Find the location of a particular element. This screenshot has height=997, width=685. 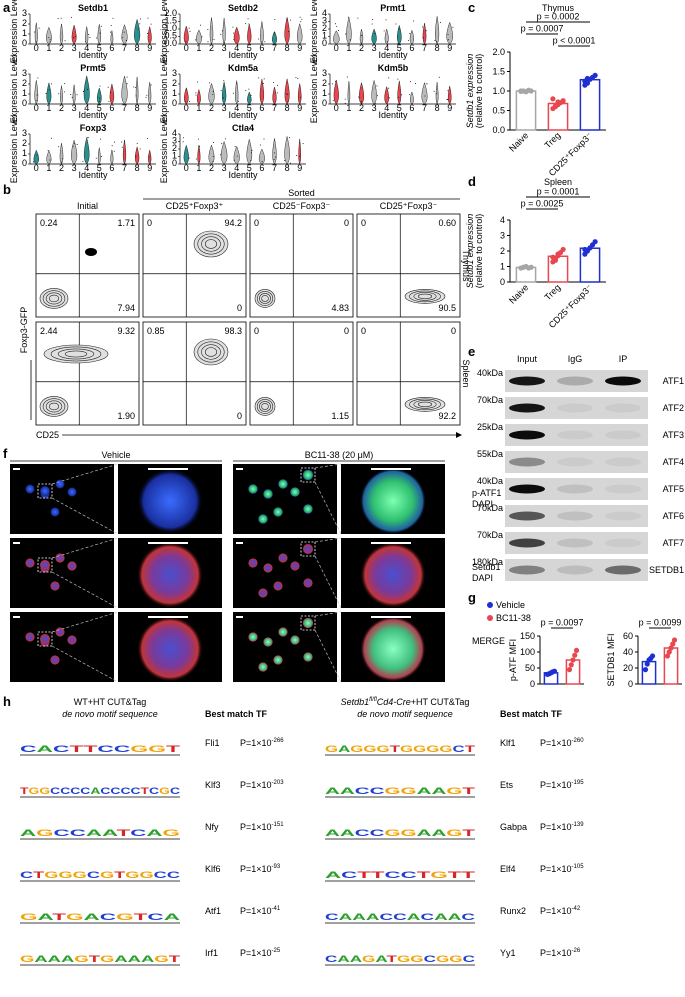

y-tick-label: 60 is located at coordinates (628, 636).